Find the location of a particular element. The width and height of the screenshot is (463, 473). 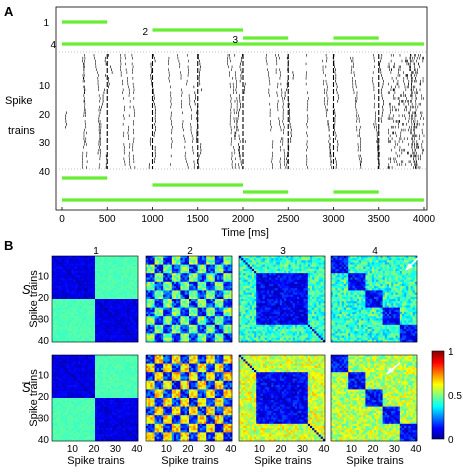

panel-a-letter: A is located at coordinates (9, 11).